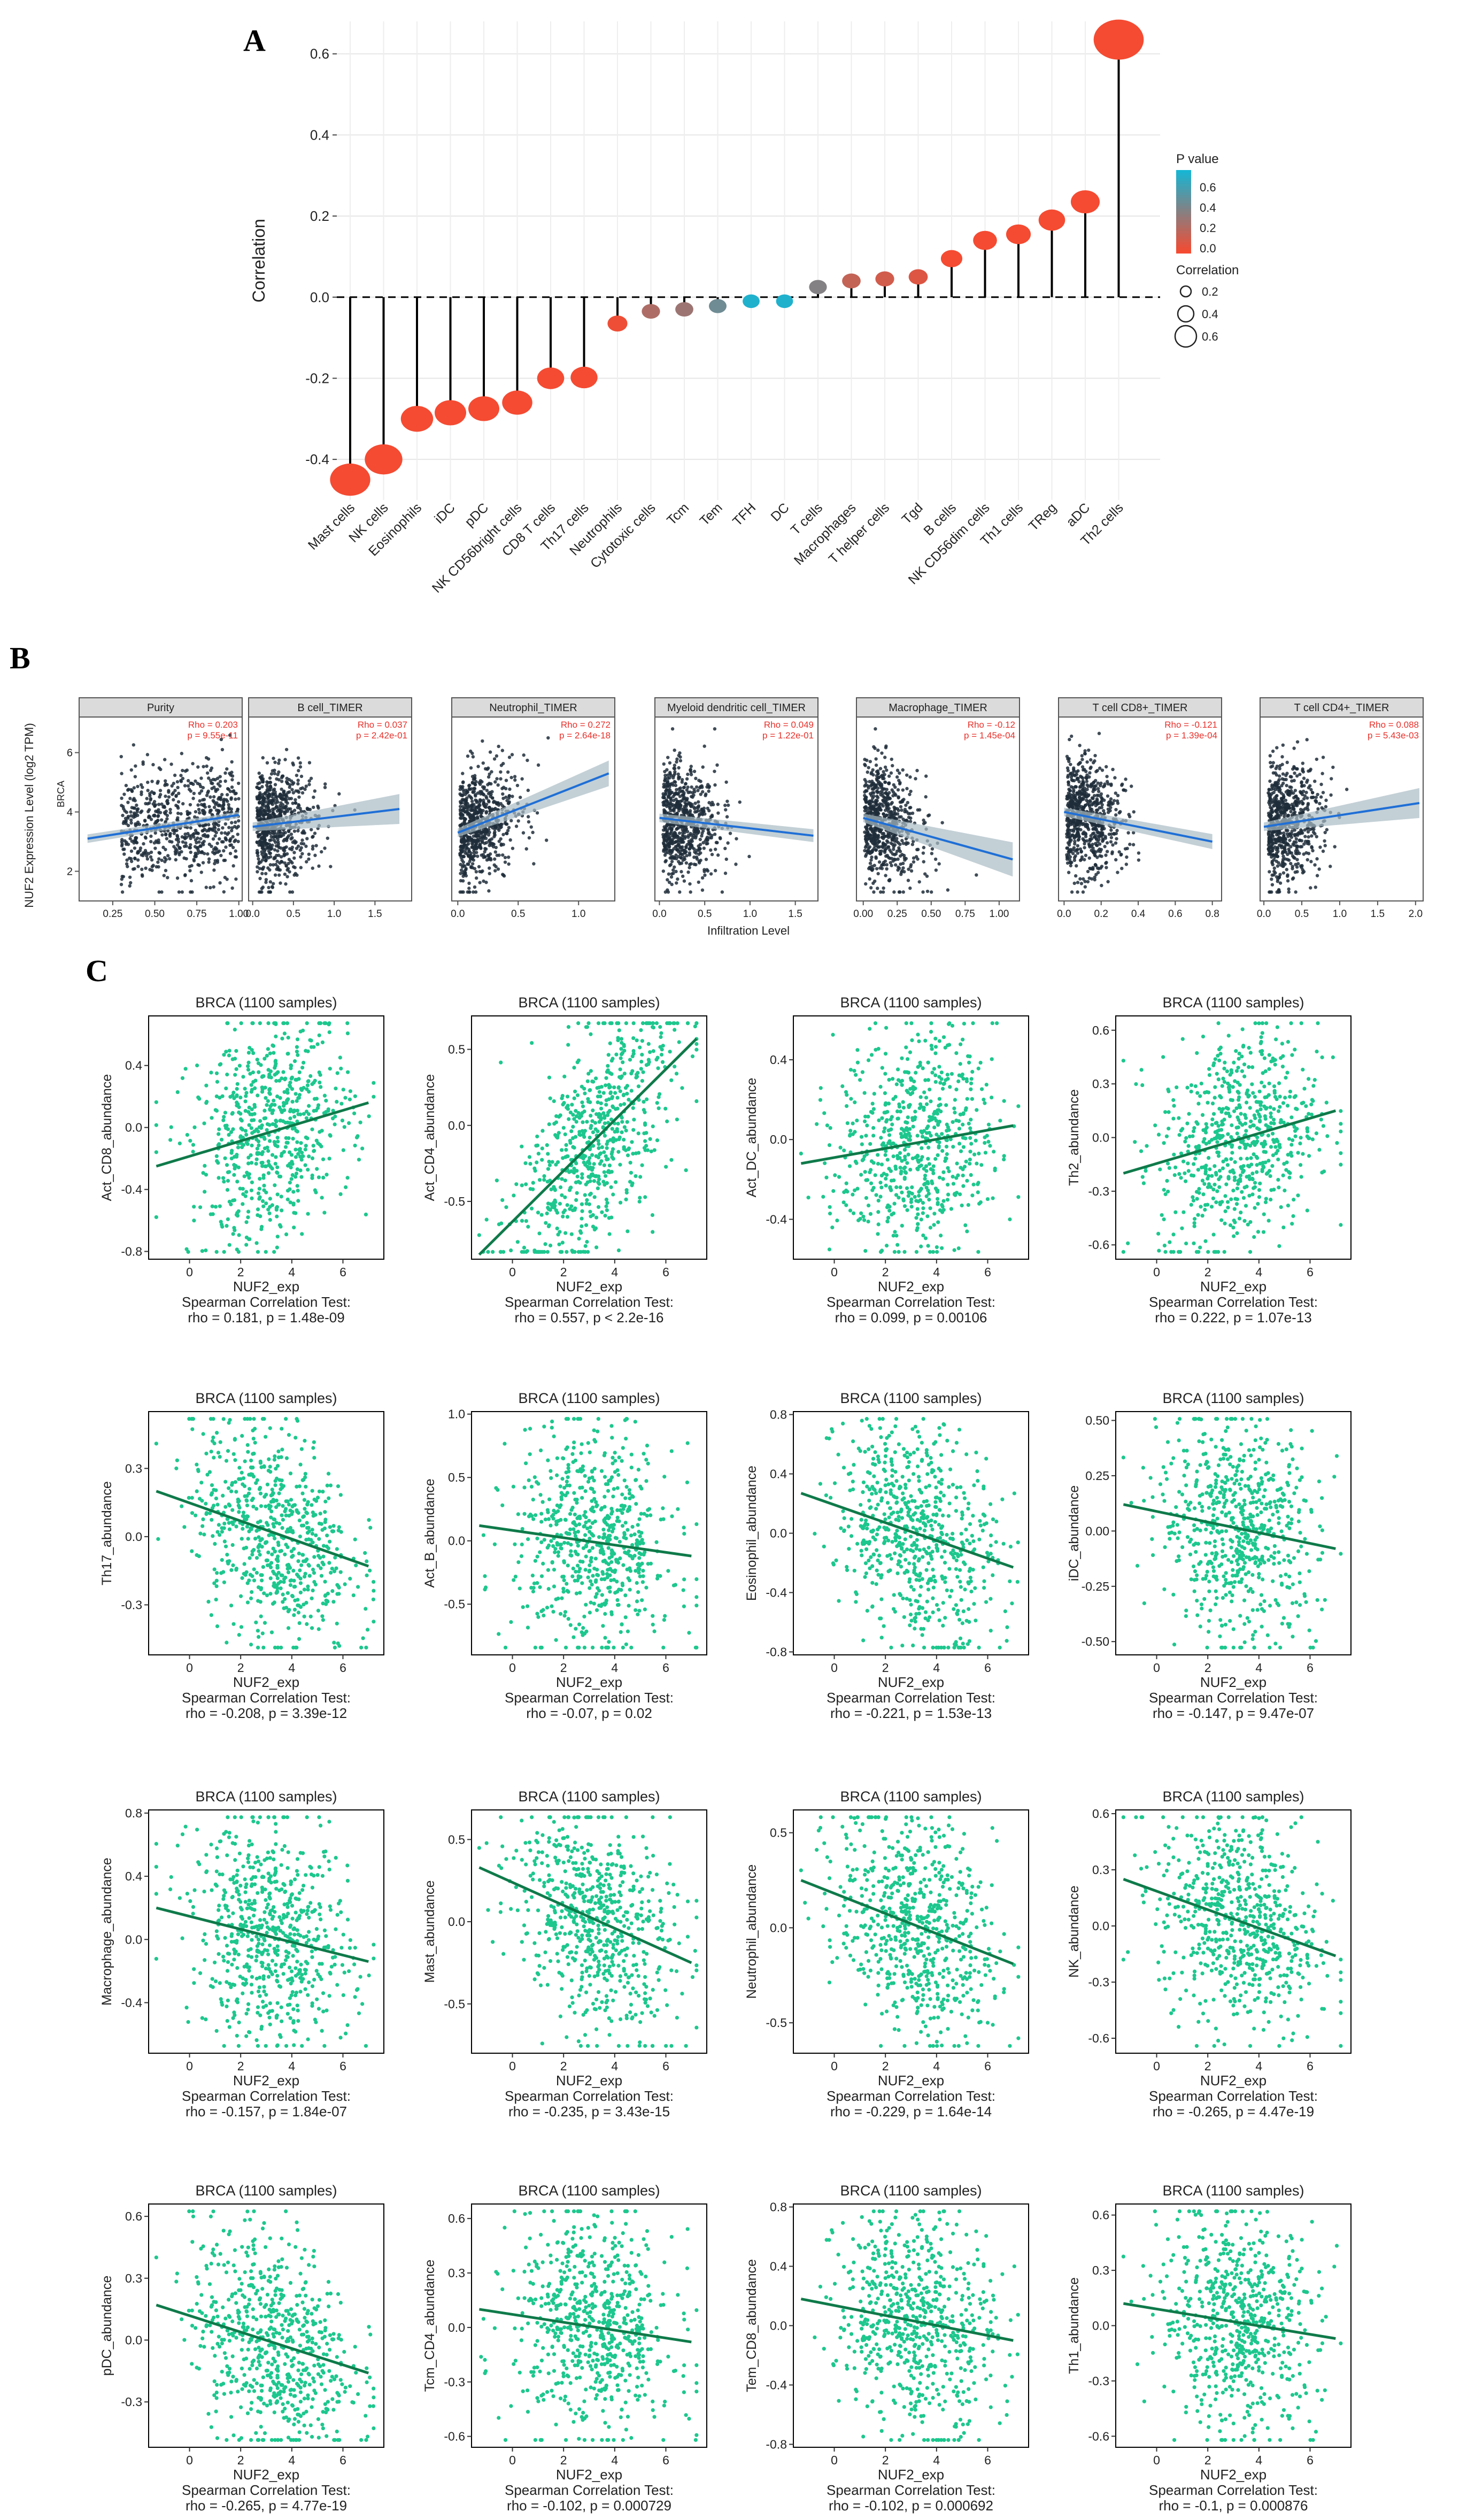 The width and height of the screenshot is (1475, 2520). What do you see at coordinates (745, 514) in the screenshot?
I see `x-tick-label: TFH` at bounding box center [745, 514].